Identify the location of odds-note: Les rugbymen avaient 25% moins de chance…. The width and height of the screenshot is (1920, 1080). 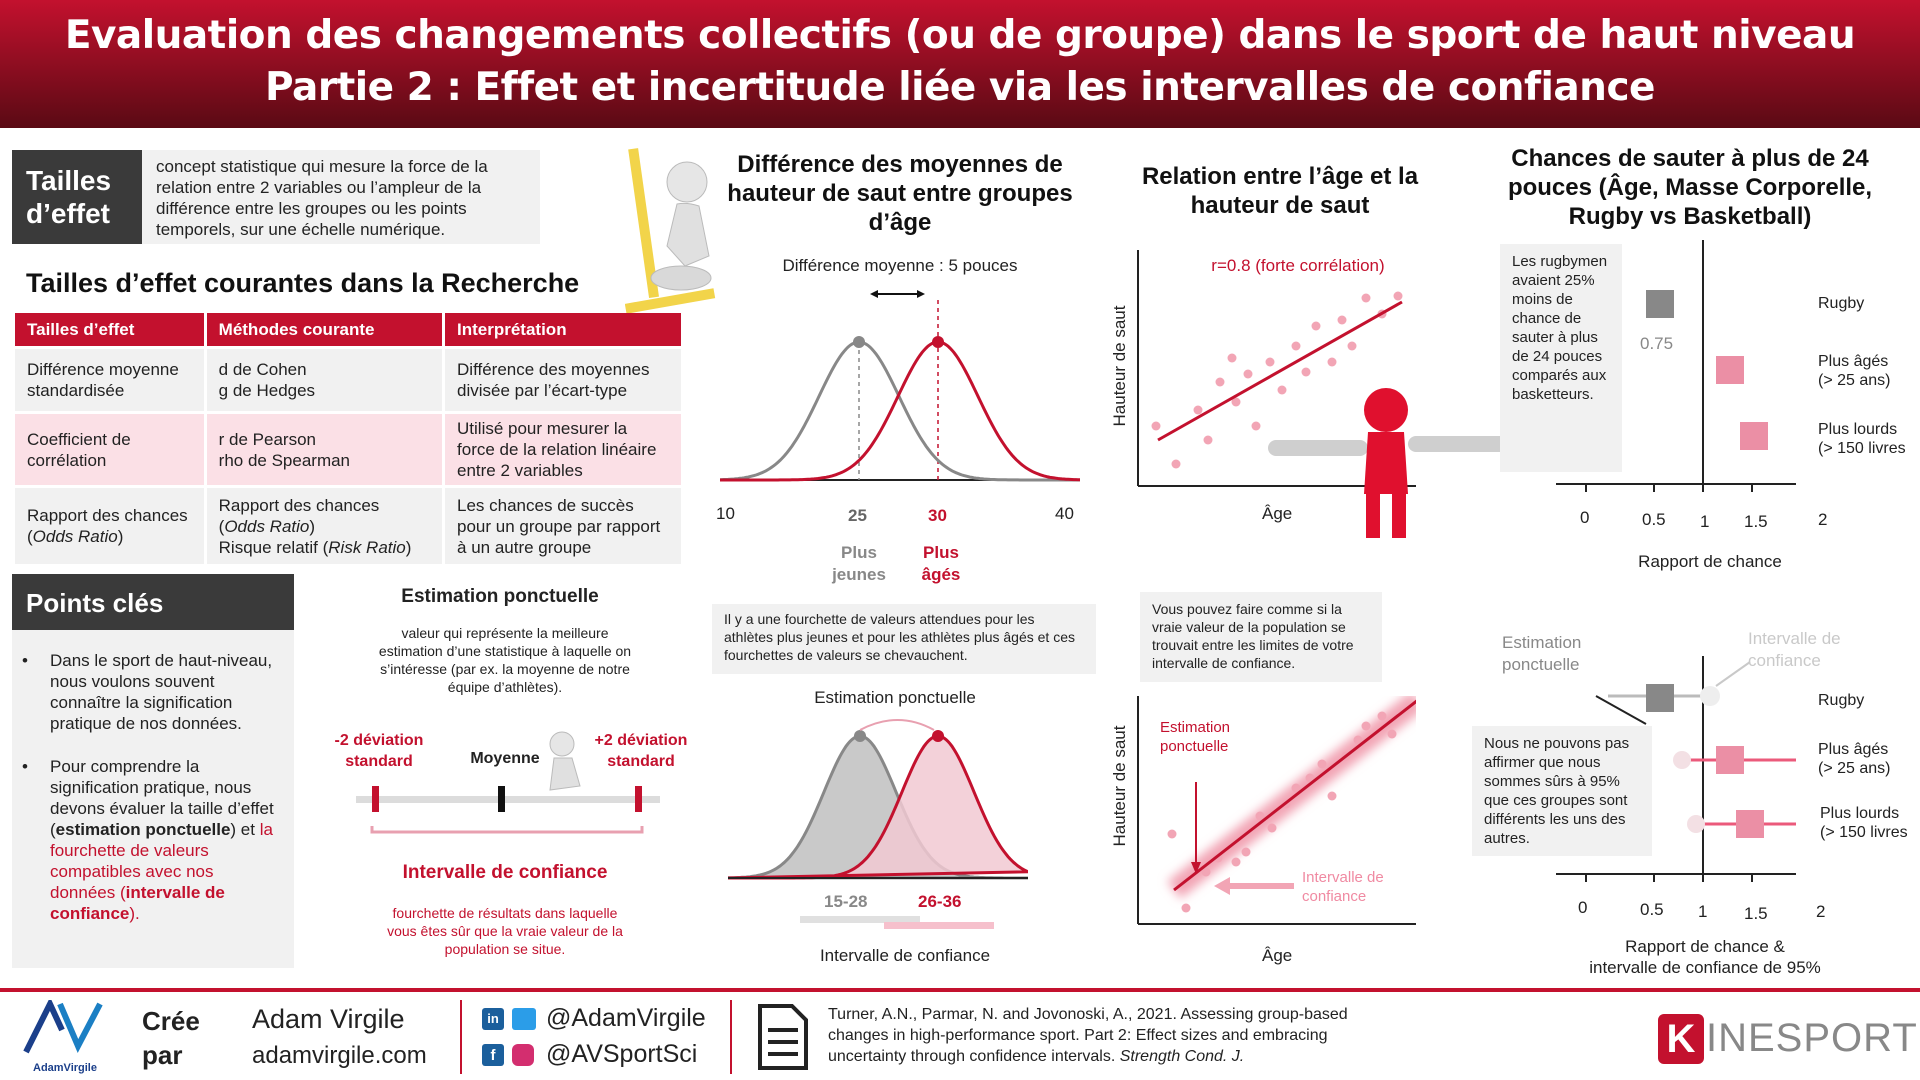
(1561, 358).